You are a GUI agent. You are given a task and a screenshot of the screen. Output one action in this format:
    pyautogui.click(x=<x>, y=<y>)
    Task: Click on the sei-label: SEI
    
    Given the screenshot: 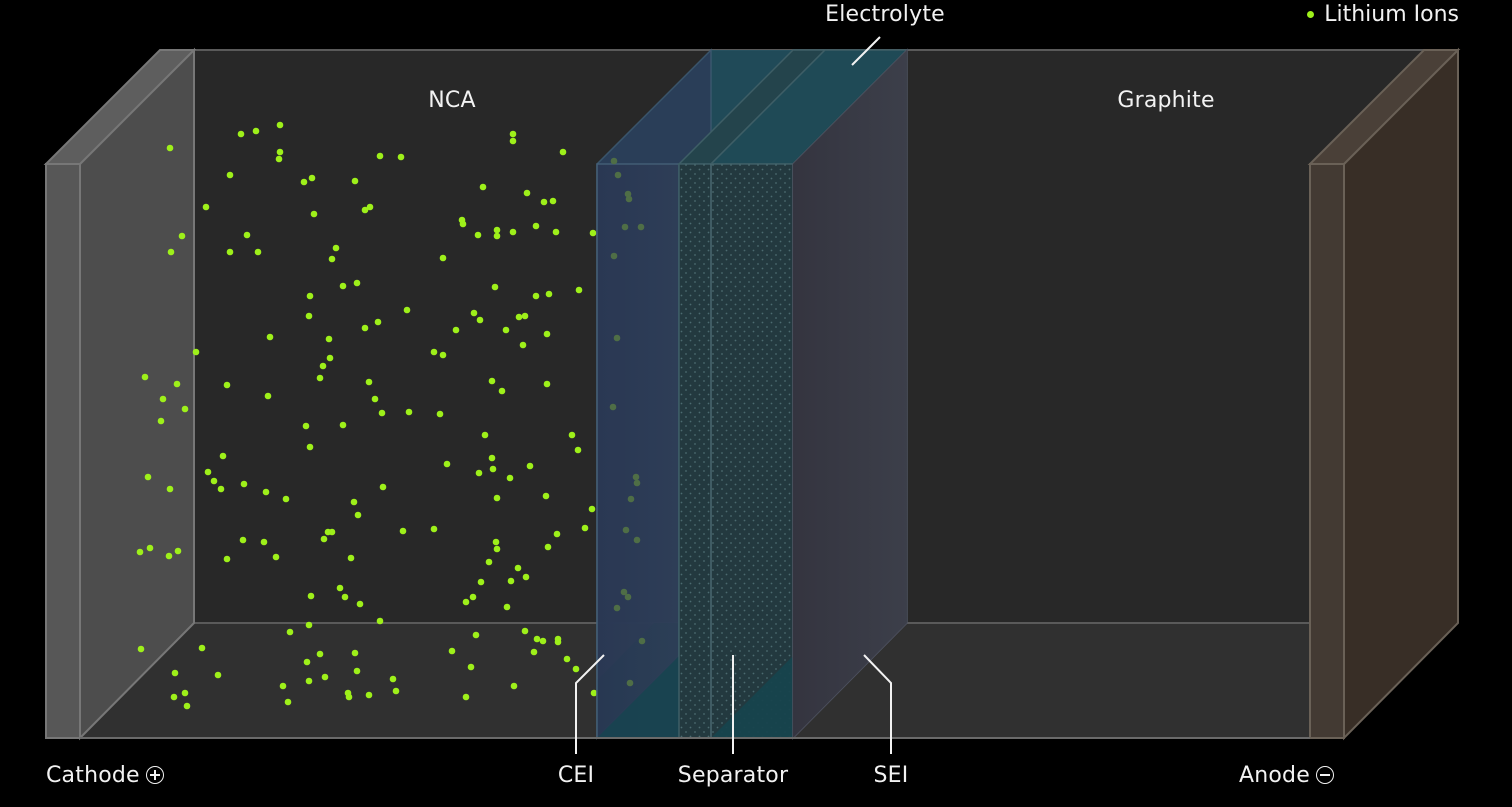 What is the action you would take?
    pyautogui.click(x=891, y=775)
    